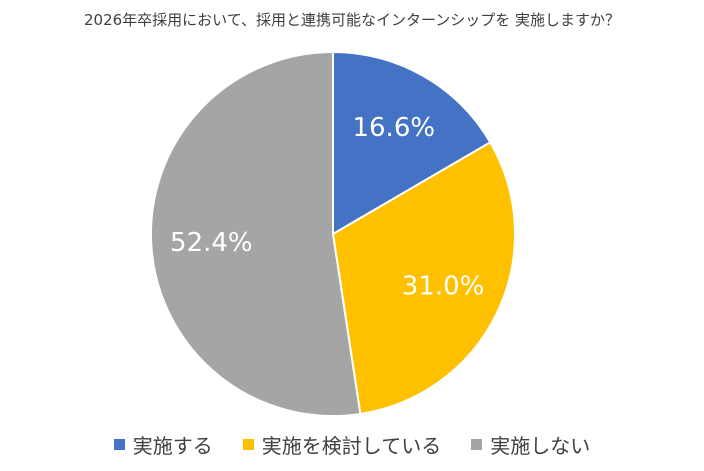 The image size is (704, 471). I want to click on pie-slice-implement, so click(412, 143).